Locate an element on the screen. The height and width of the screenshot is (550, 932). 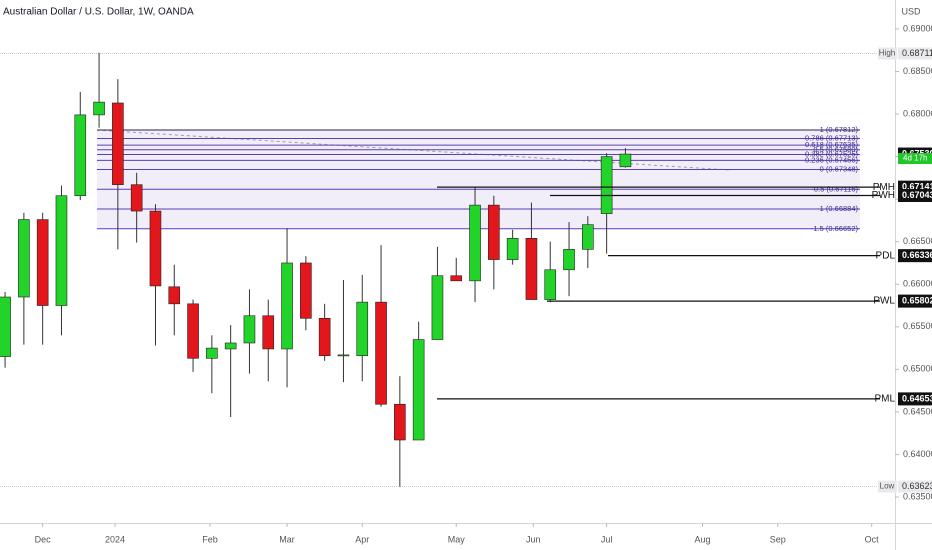
extreme-name: High is located at coordinates (887, 53).